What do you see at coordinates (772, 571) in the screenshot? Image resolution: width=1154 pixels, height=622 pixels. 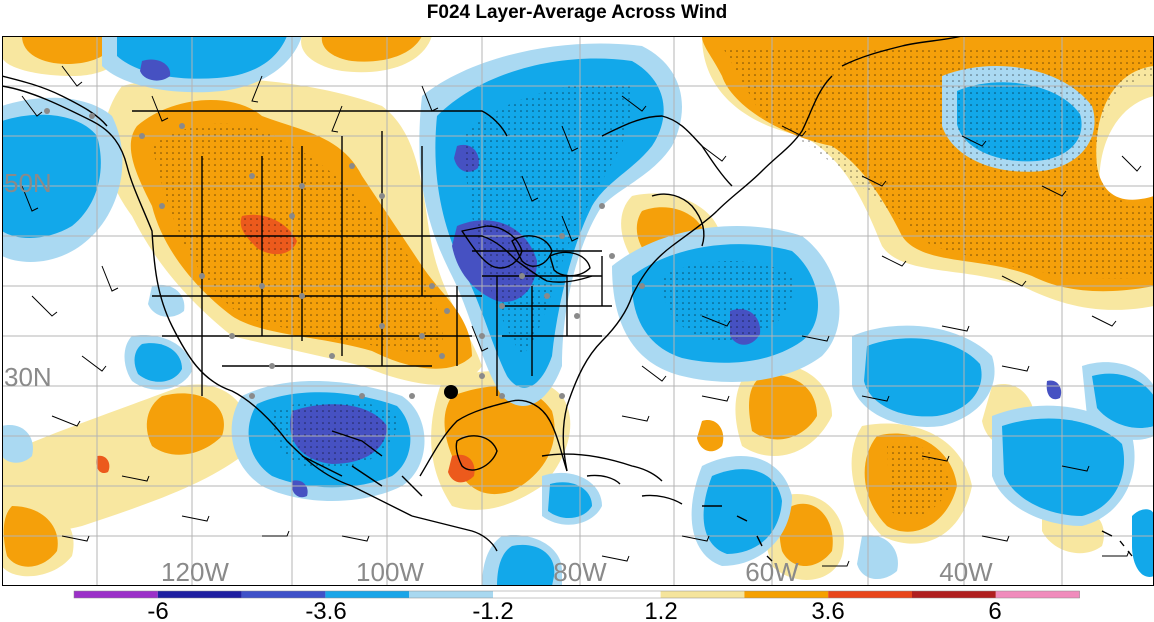 I see `lon-label-60w: 60W` at bounding box center [772, 571].